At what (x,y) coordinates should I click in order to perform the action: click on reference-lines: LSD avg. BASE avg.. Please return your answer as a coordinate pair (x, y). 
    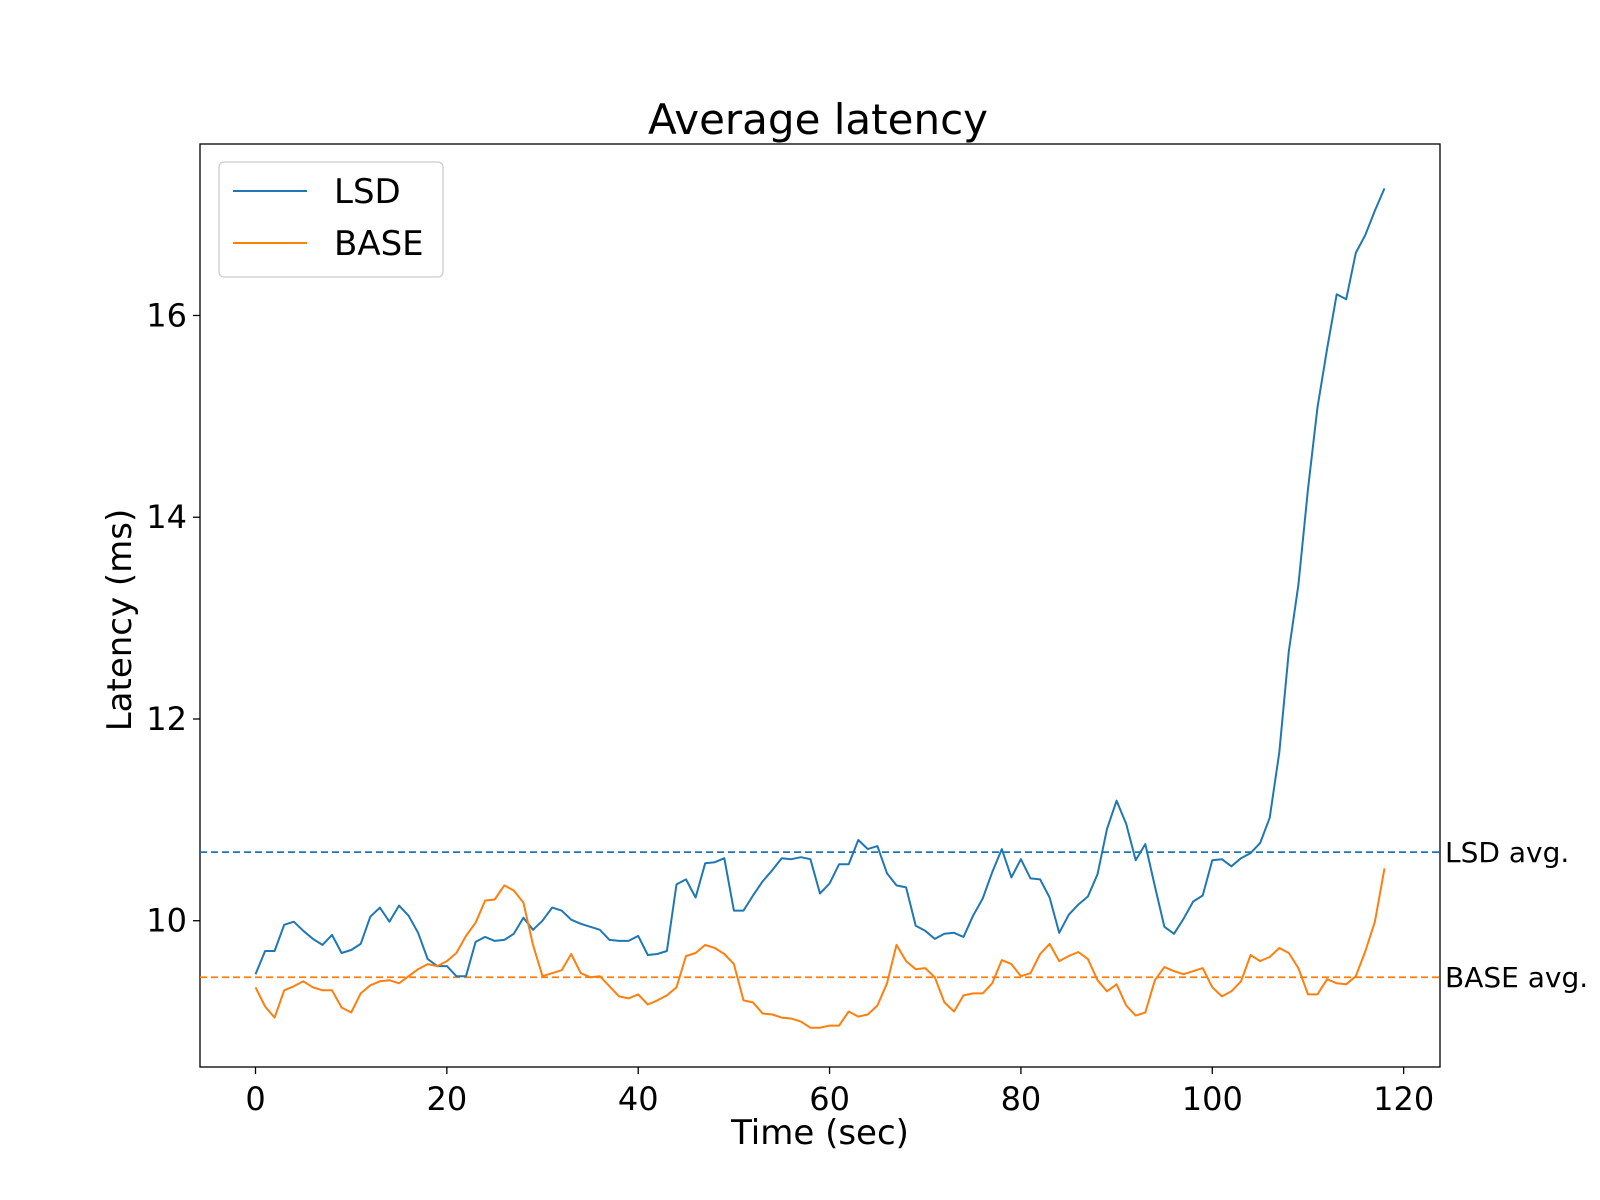
    Looking at the image, I should click on (894, 915).